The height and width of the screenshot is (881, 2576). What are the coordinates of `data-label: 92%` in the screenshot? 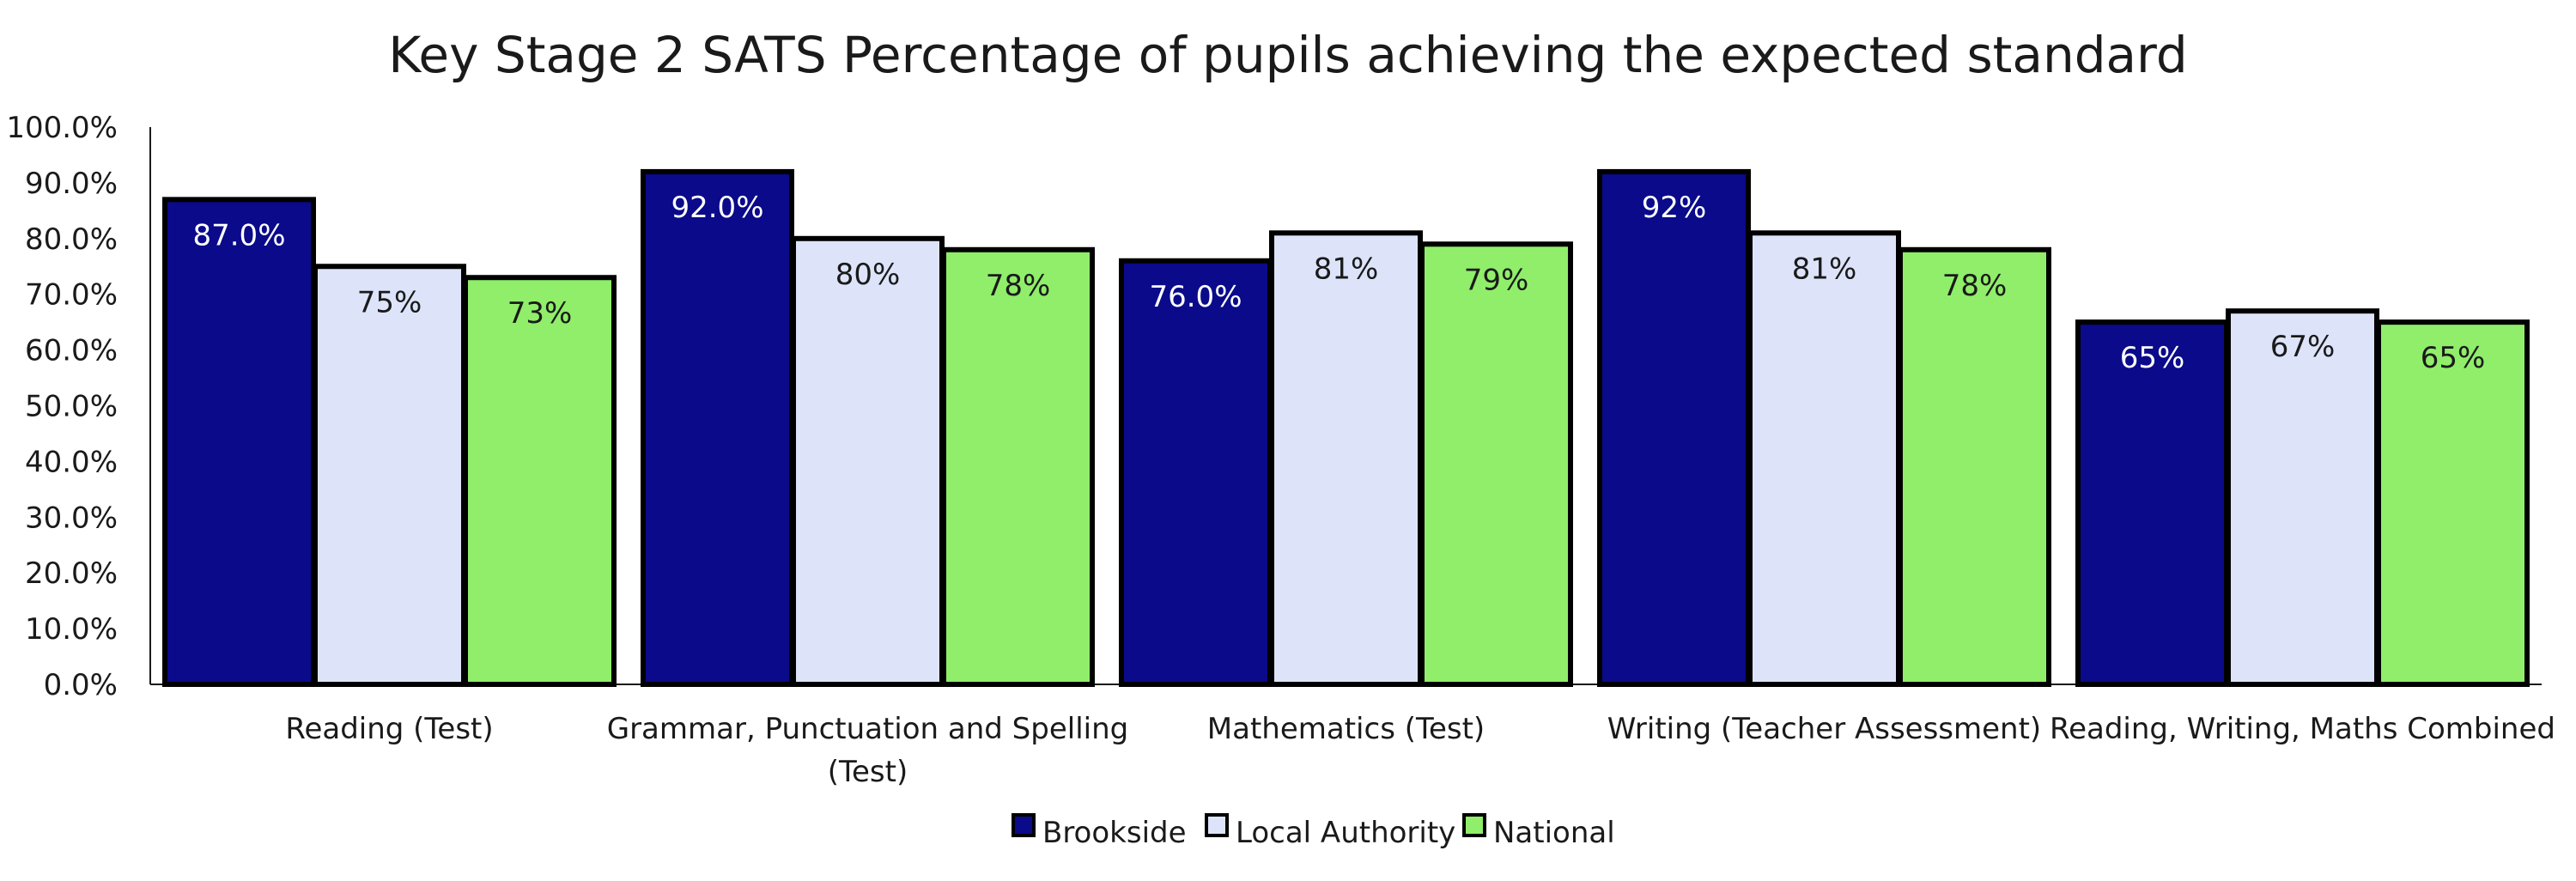 It's located at (1675, 208).